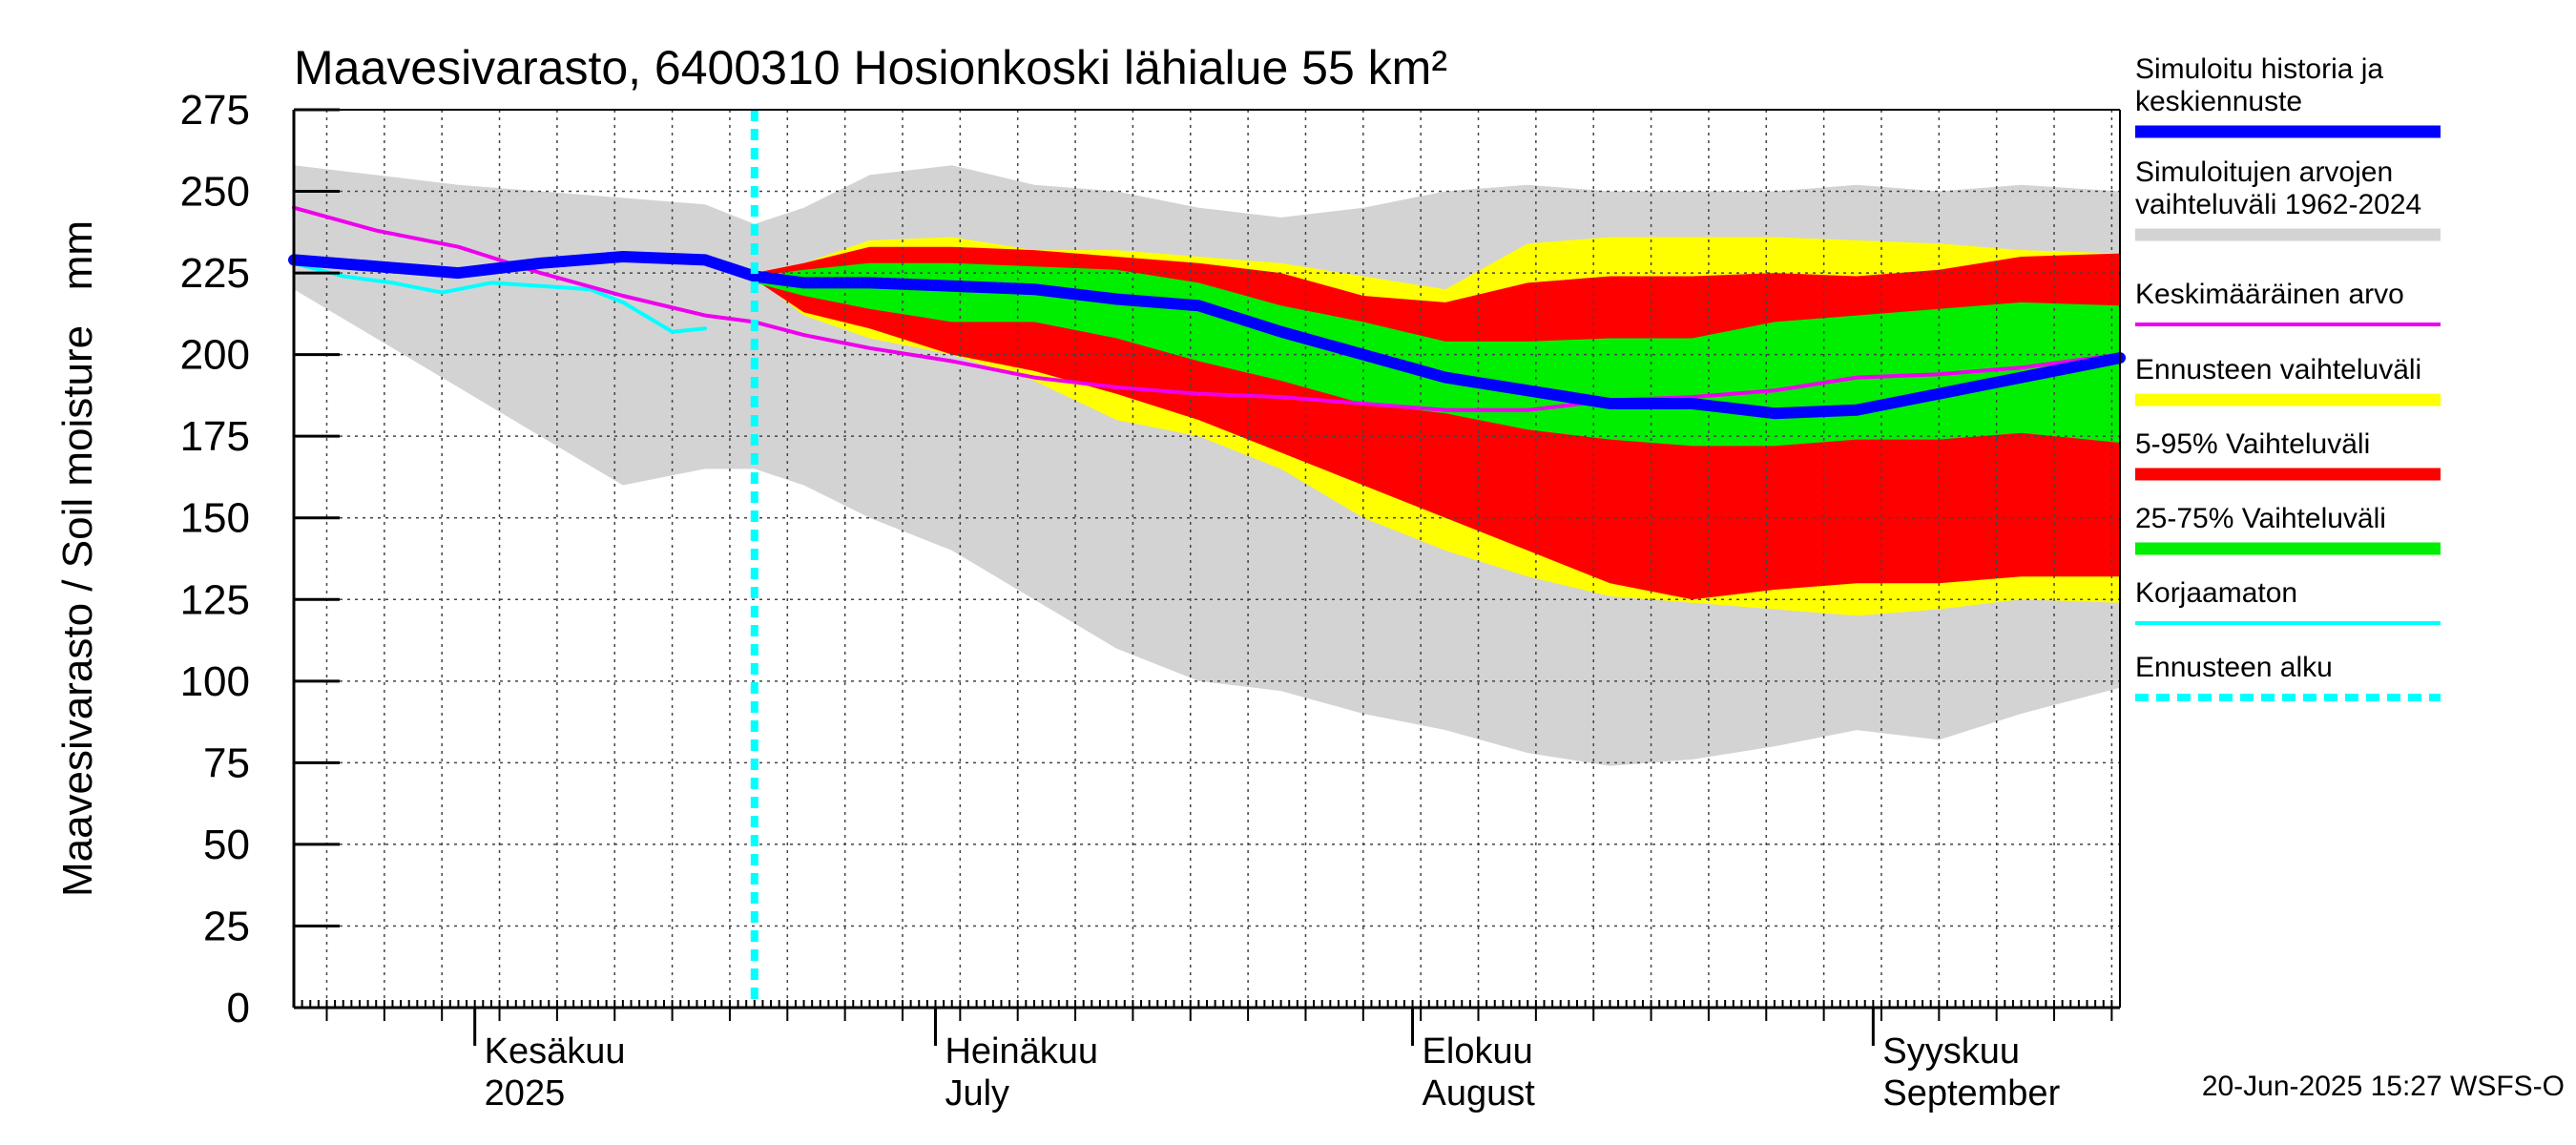  What do you see at coordinates (226, 926) in the screenshot?
I see `y-tick-label: 25` at bounding box center [226, 926].